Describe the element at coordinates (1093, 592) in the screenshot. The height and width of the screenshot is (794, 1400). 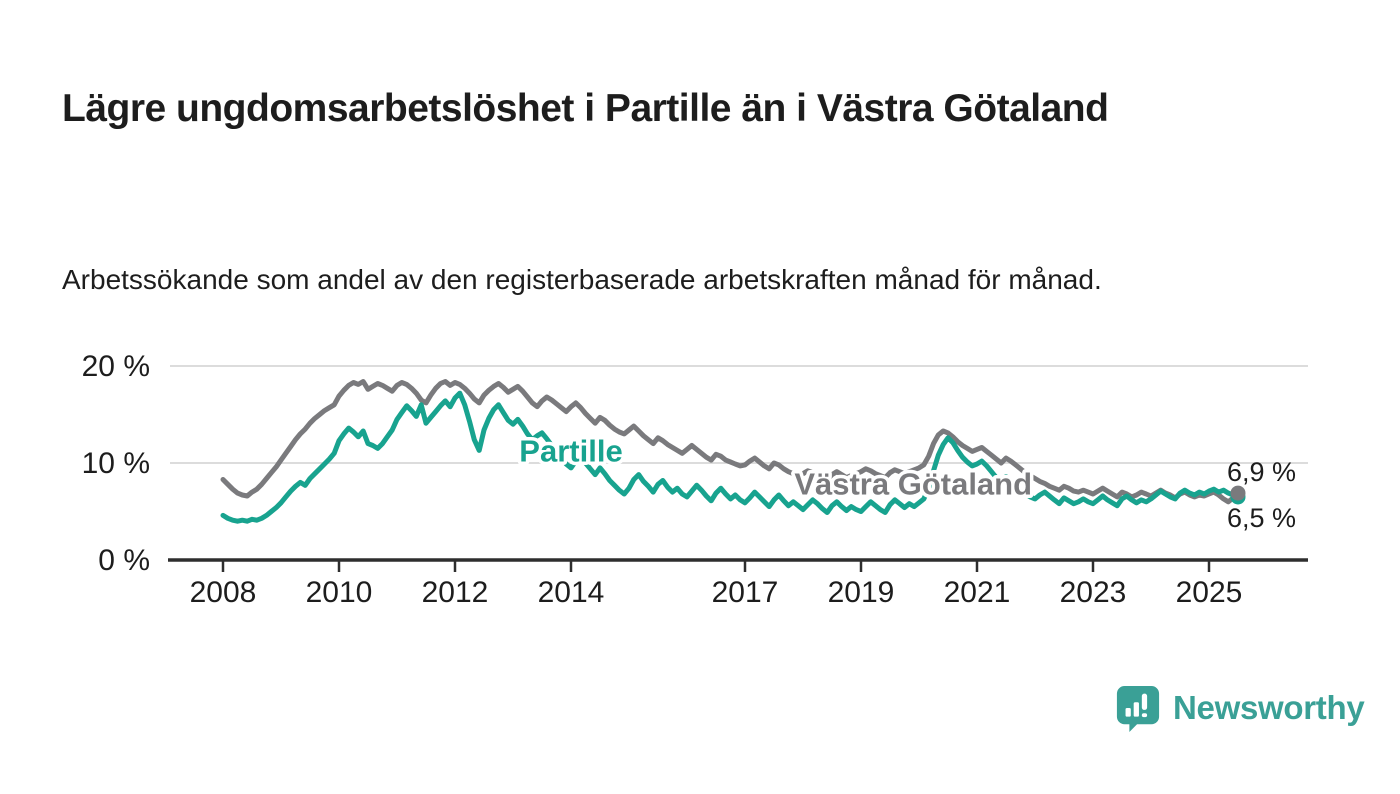
I see `x-axis-tick-label: 2023` at that location.